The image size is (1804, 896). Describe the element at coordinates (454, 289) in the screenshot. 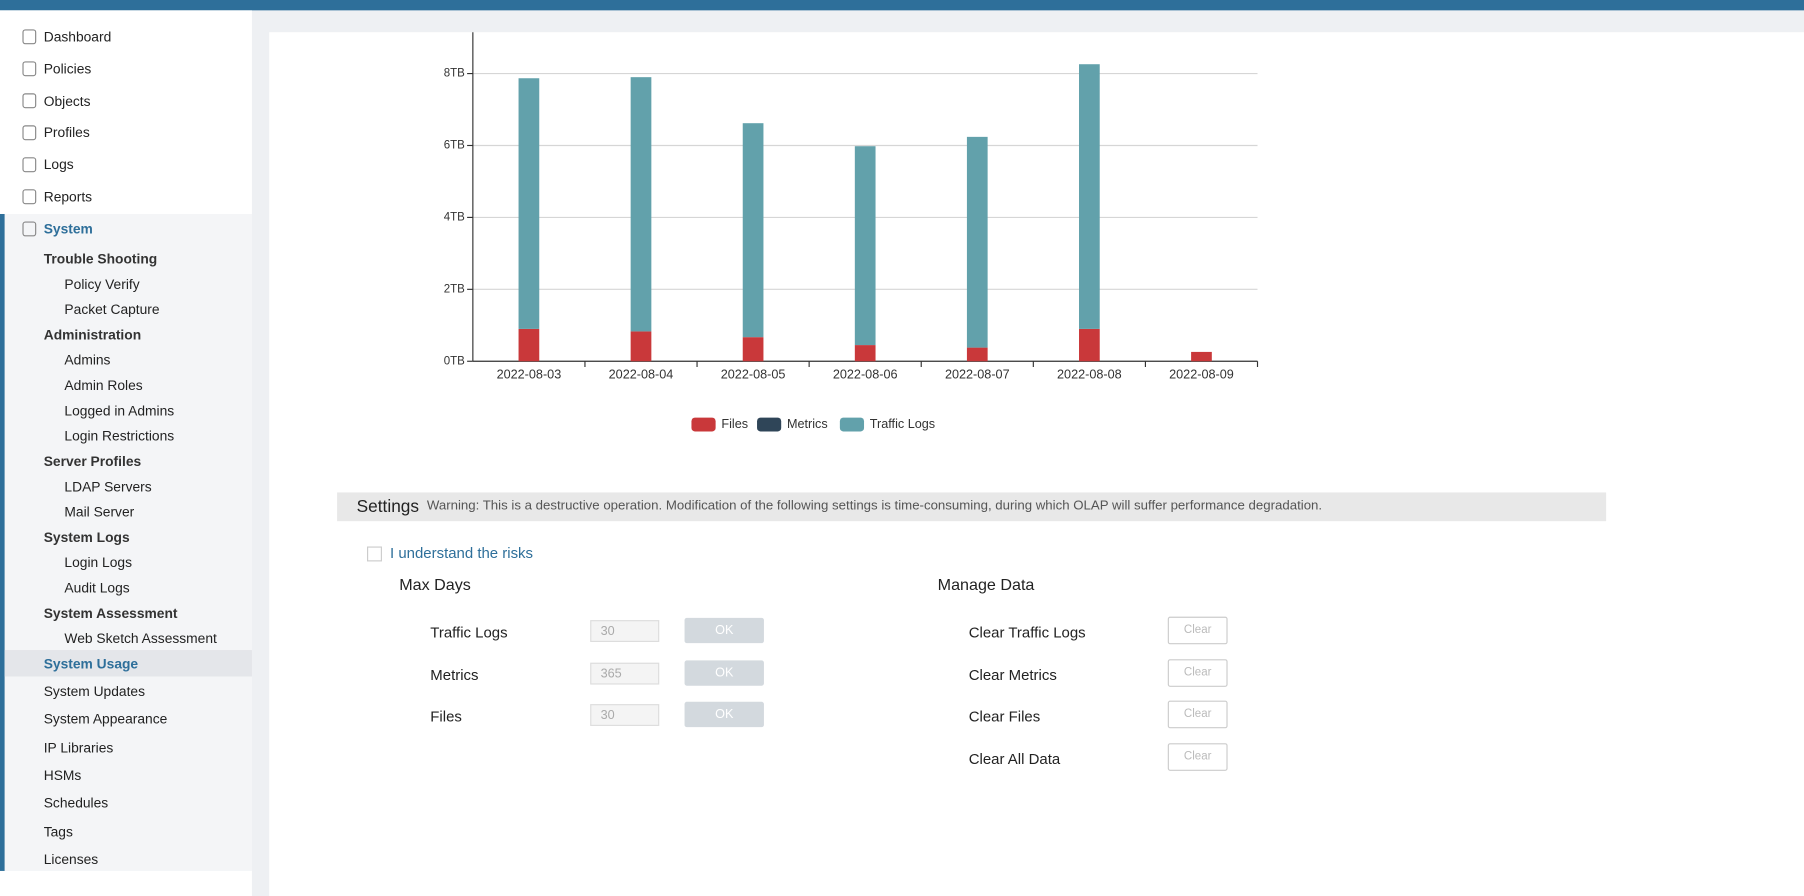

I see `y-tick-label: 2TB` at that location.